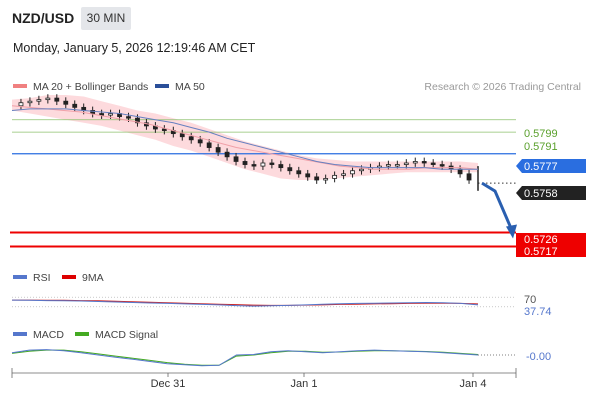  Describe the element at coordinates (168, 384) in the screenshot. I see `x-tick-label: Dec 31` at that location.